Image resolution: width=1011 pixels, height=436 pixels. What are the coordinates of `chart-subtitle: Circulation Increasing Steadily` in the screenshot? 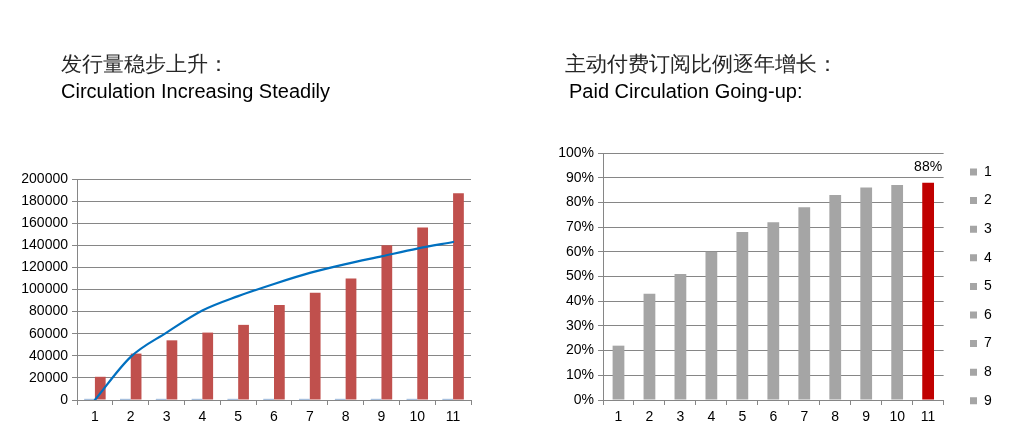 It's located at (196, 91).